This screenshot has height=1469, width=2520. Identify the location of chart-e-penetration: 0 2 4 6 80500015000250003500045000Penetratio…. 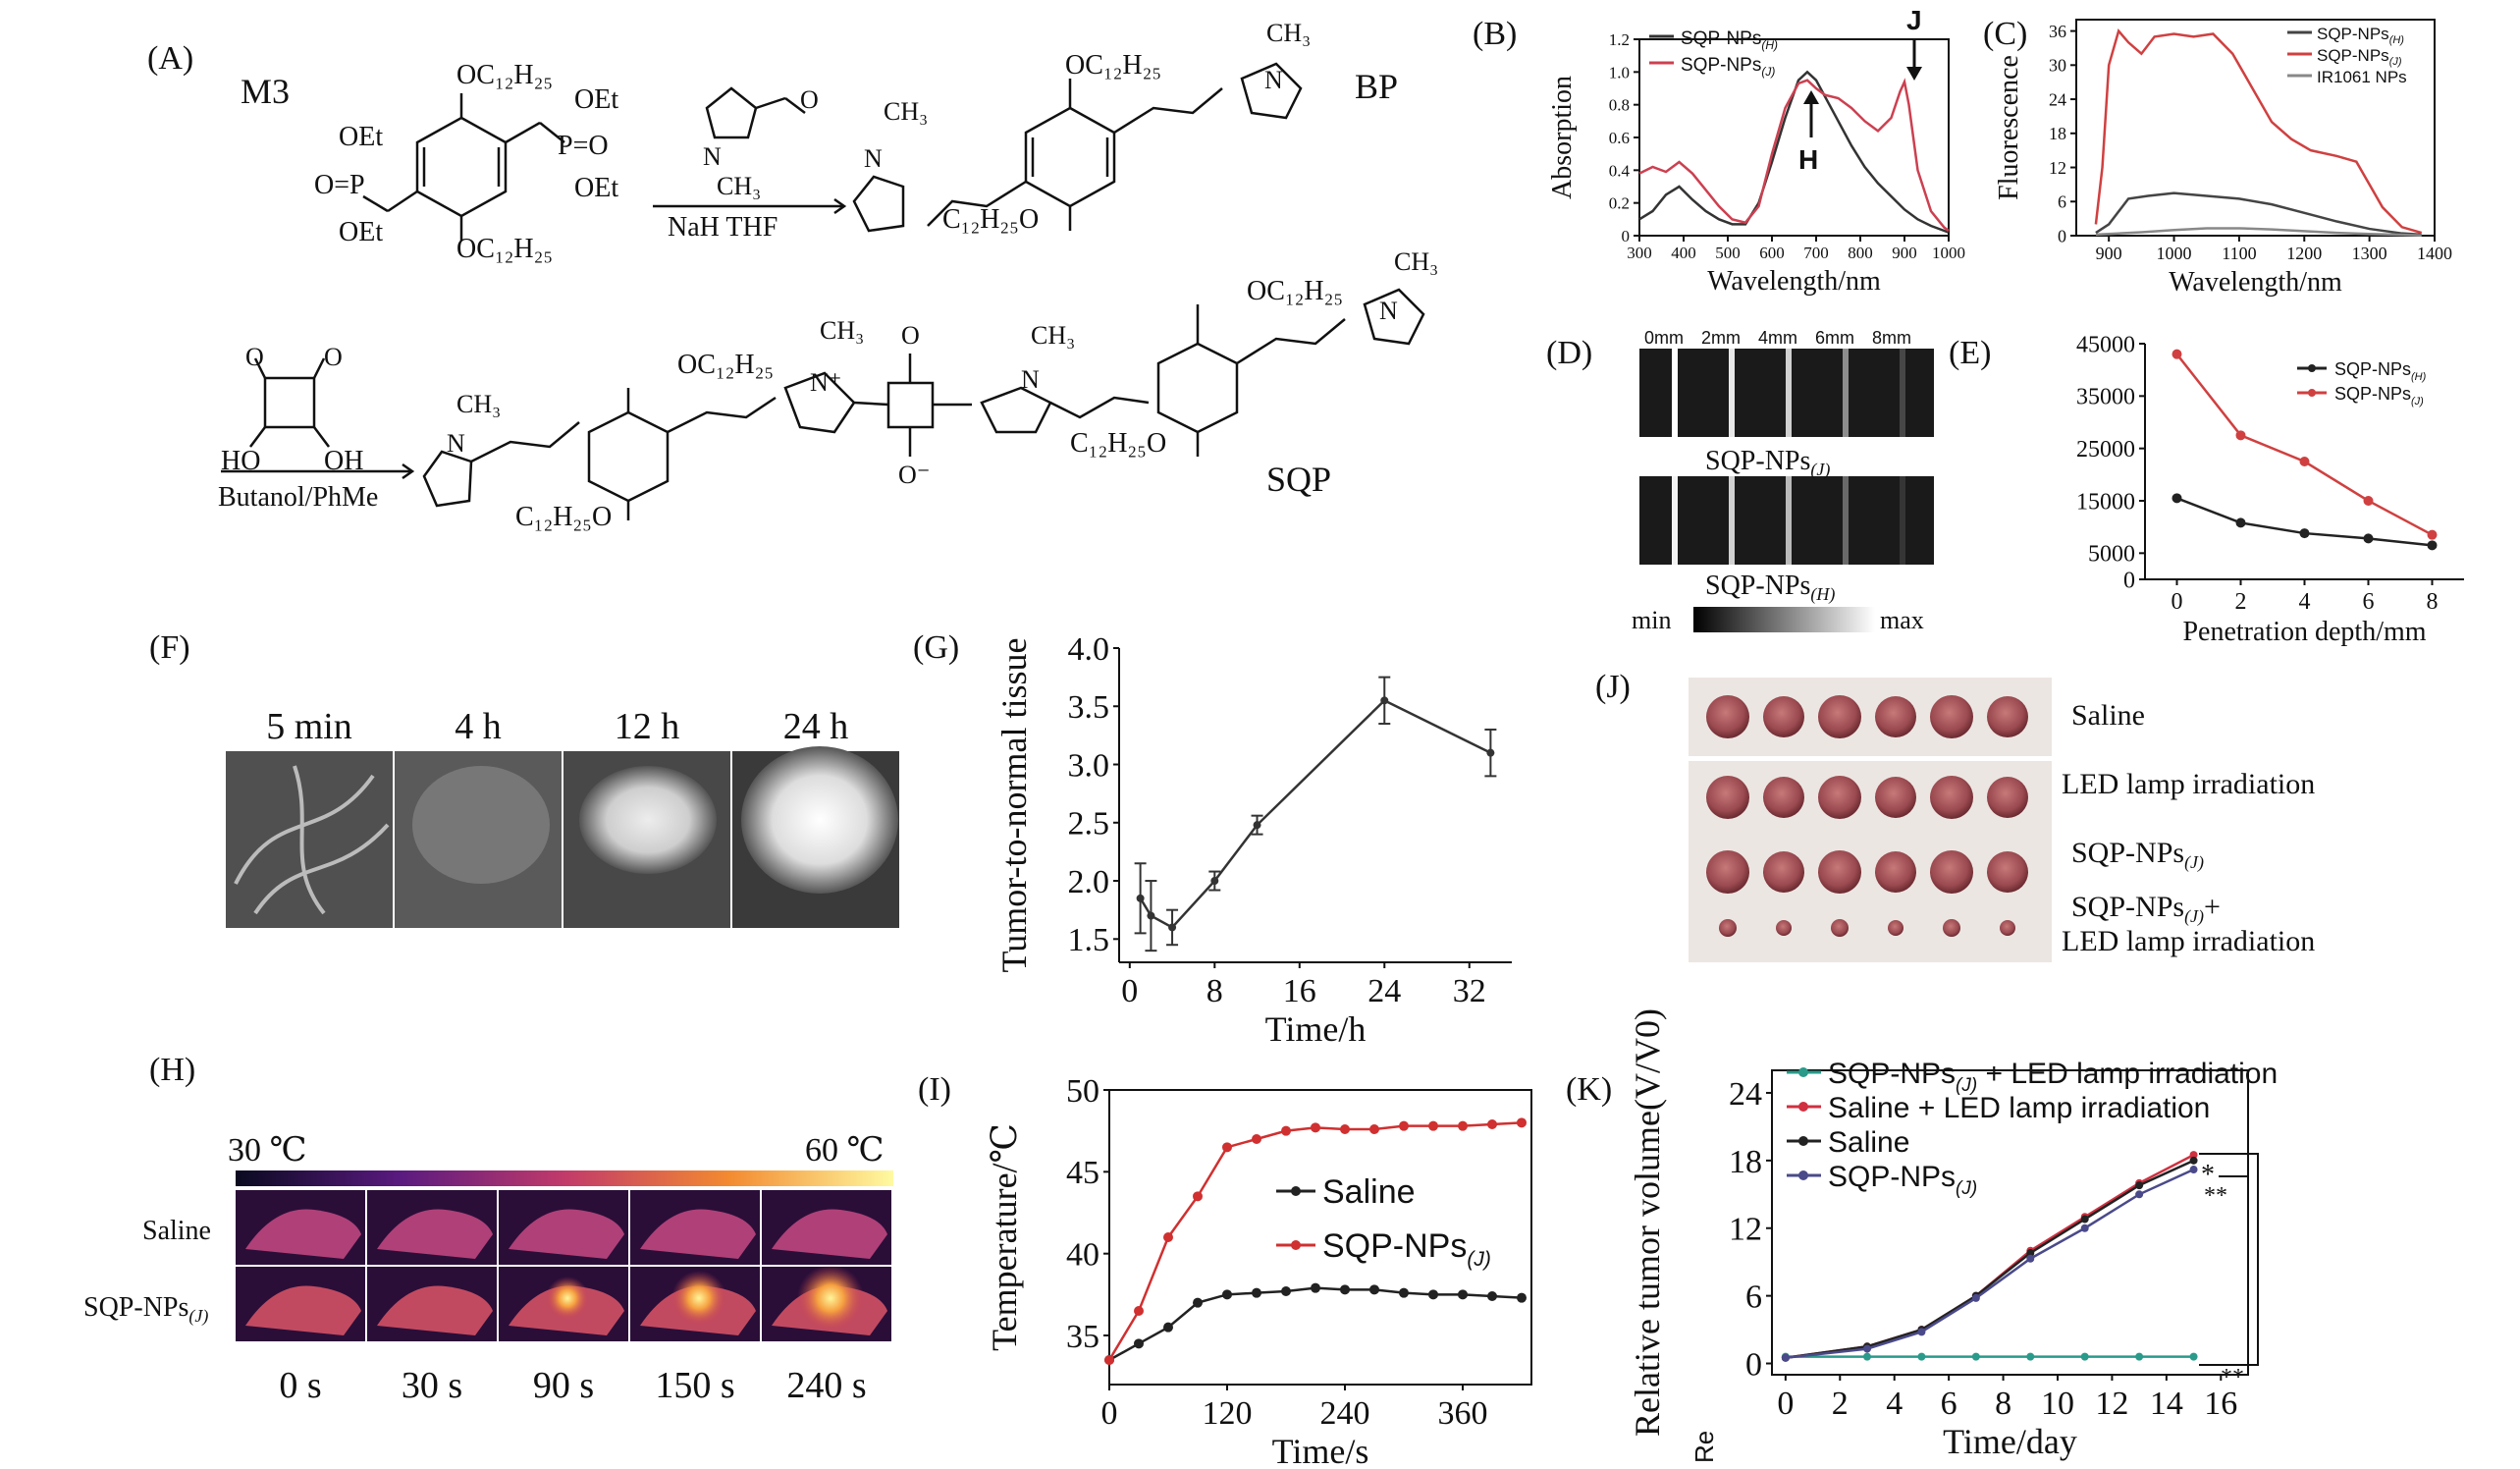
(2270, 489).